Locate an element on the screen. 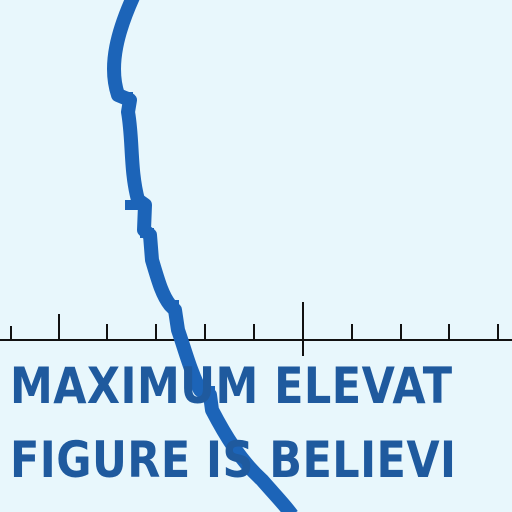  map-label-line-2: FIGURE IS BELIEVI is located at coordinates (233, 460).